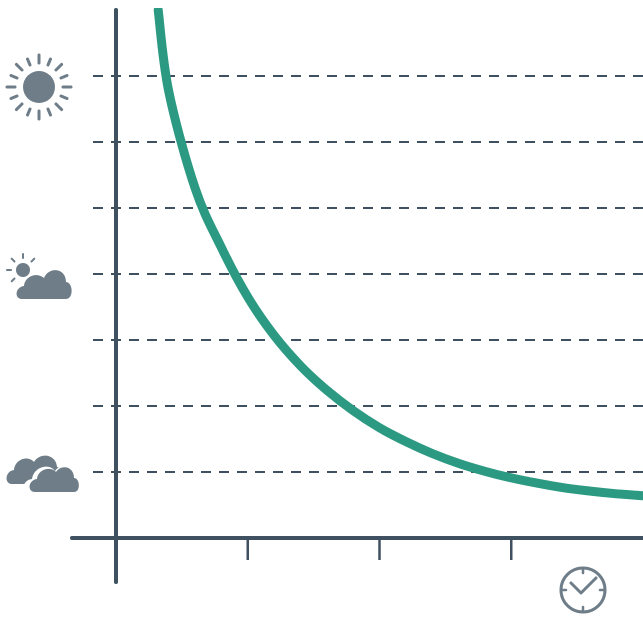  I want to click on cloudy-icon, so click(45, 475).